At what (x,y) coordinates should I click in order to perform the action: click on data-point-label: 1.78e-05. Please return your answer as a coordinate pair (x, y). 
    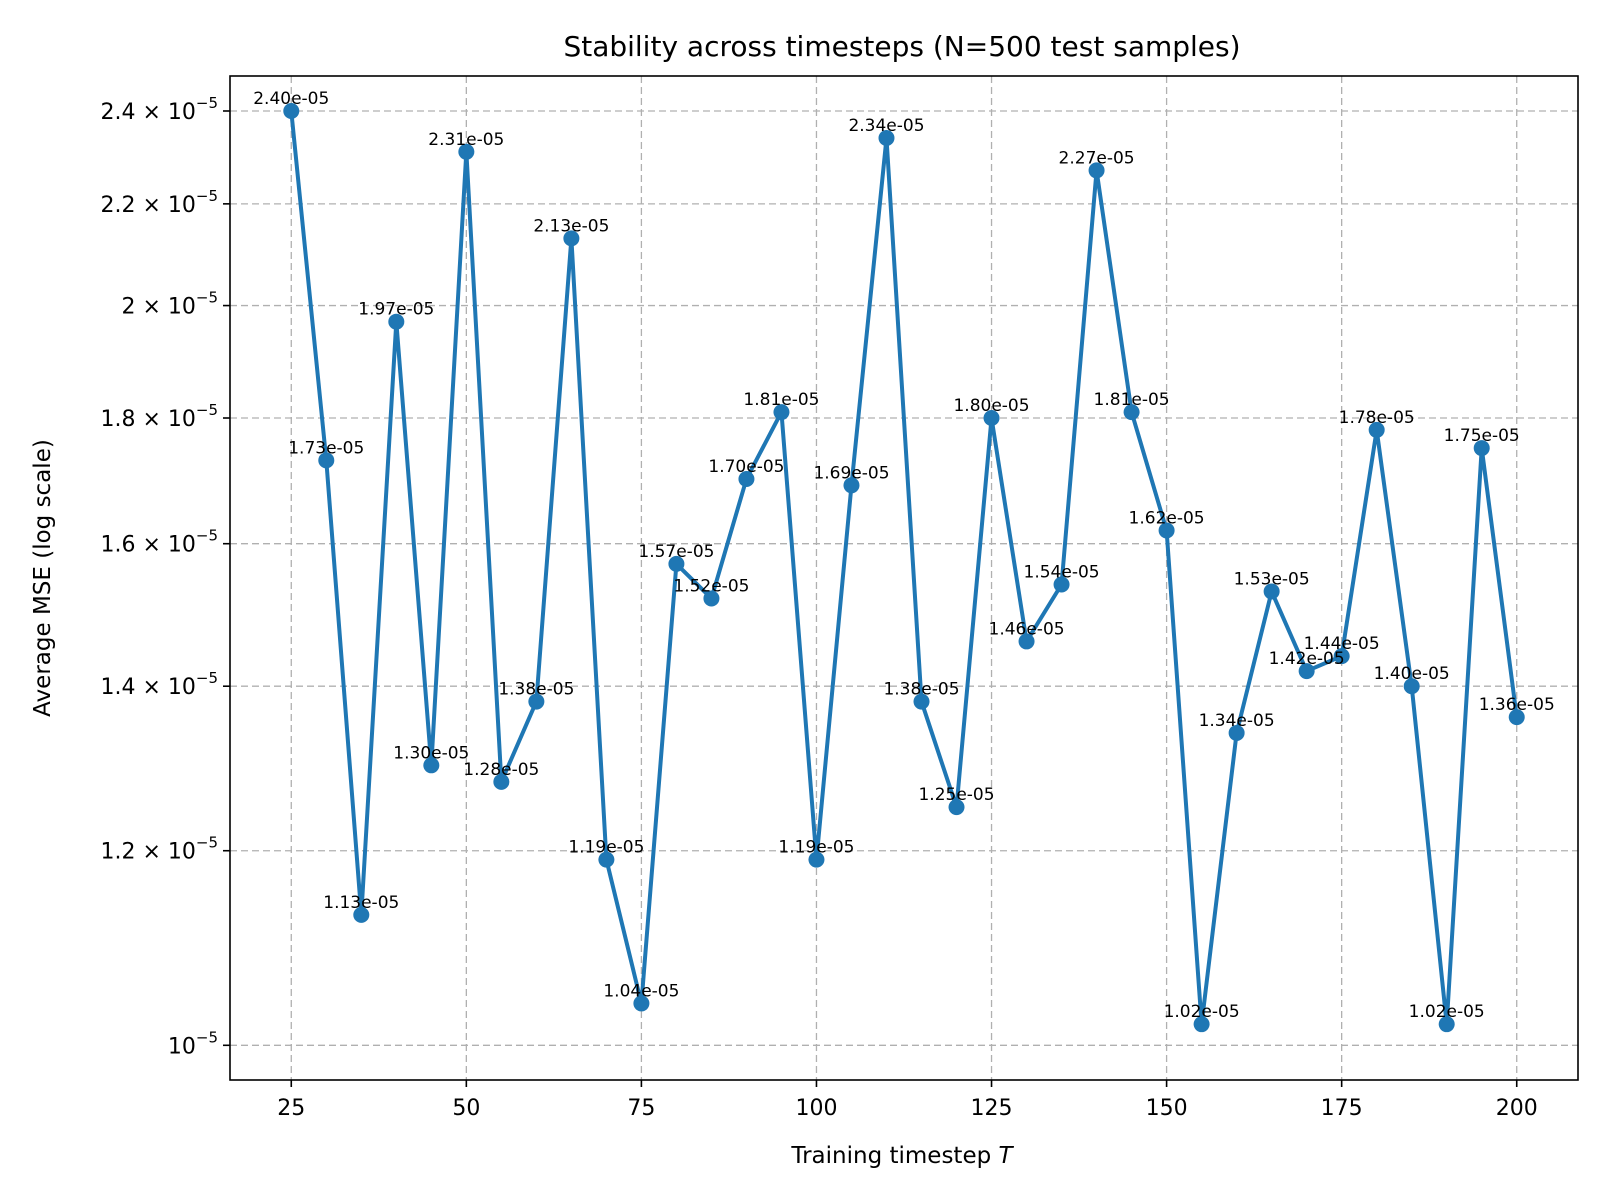
    Looking at the image, I should click on (1377, 418).